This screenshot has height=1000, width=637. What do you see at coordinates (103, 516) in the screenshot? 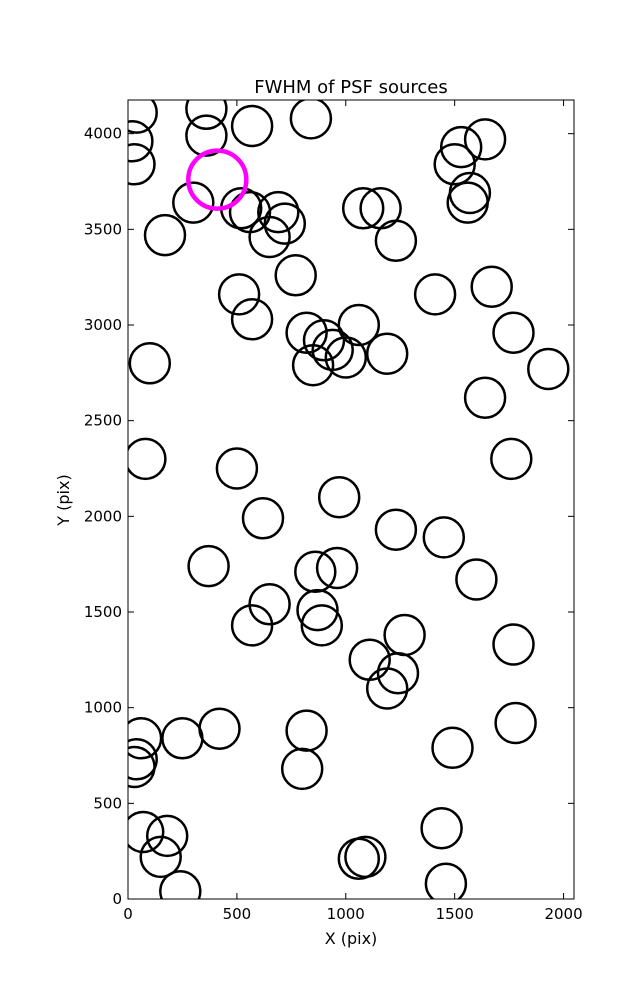
I see `y-tick-label: 2000` at bounding box center [103, 516].